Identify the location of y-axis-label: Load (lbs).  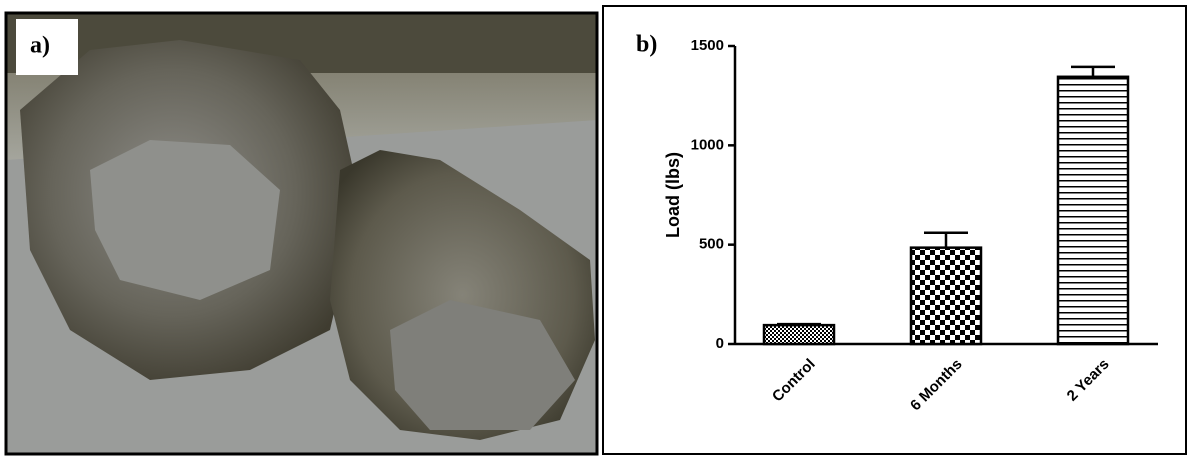
(673, 195).